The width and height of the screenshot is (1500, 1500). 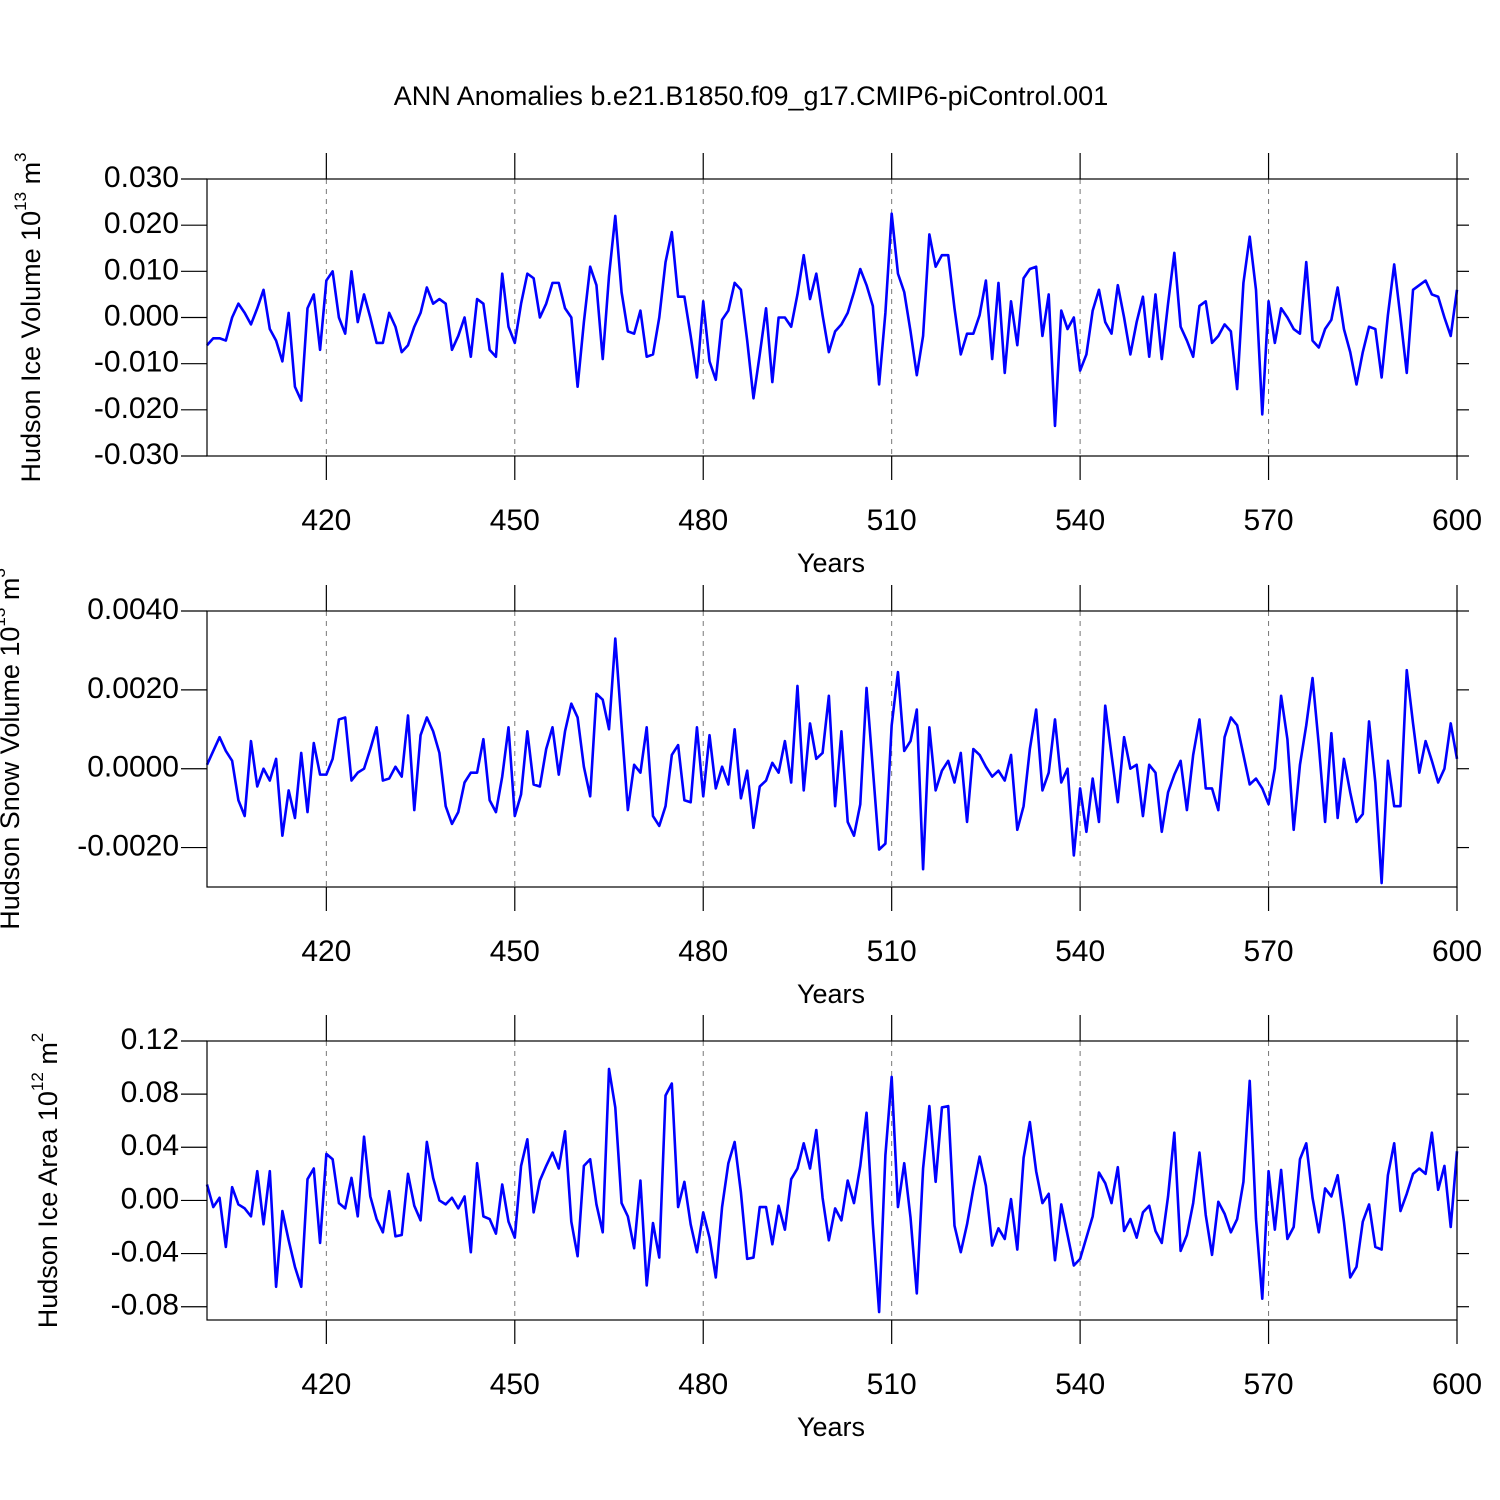 I want to click on y-axis-label: Hudson Ice Area 1012 m2, so click(x=45, y=1181).